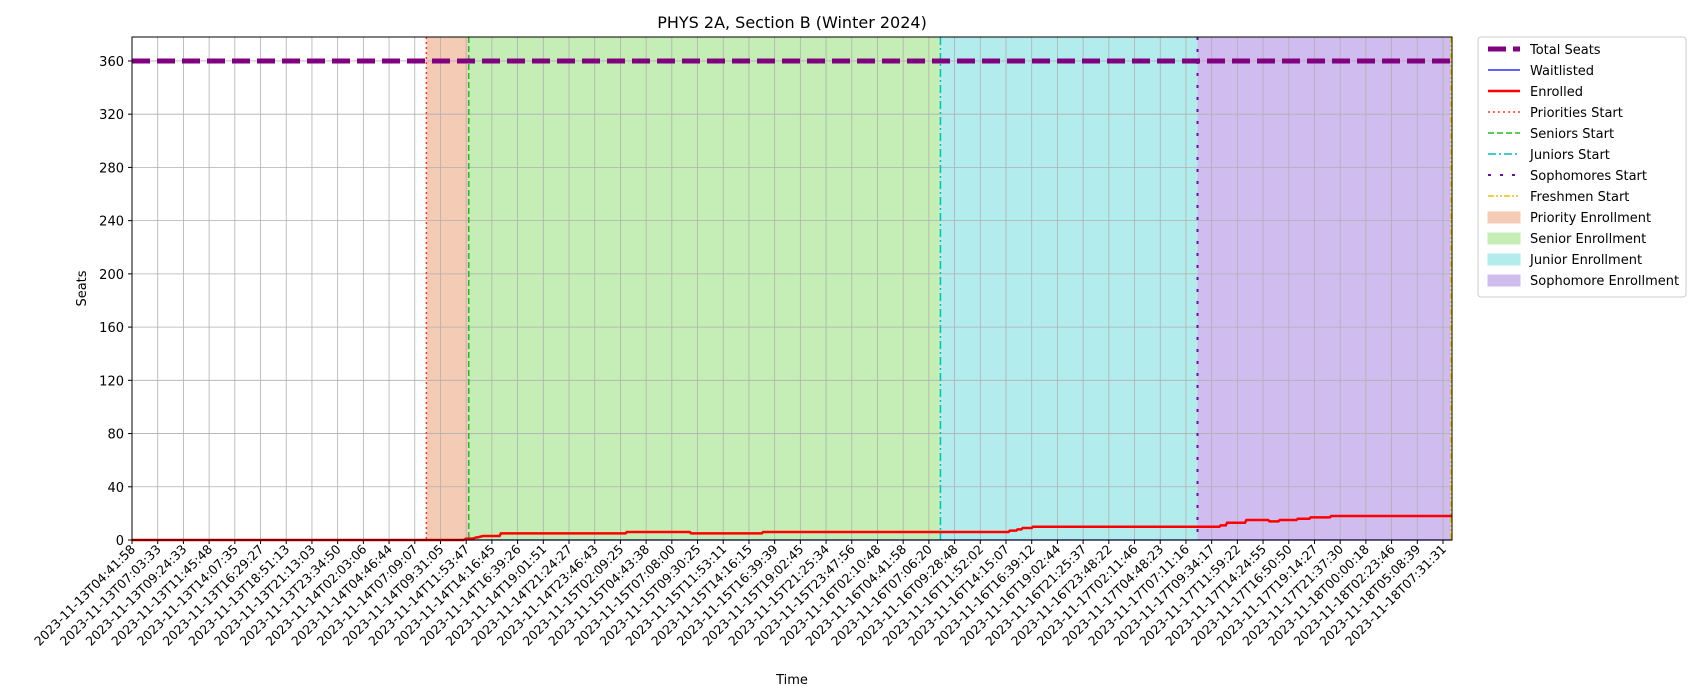  I want to click on legend-label-6: Sophomores Start, so click(1588, 176).